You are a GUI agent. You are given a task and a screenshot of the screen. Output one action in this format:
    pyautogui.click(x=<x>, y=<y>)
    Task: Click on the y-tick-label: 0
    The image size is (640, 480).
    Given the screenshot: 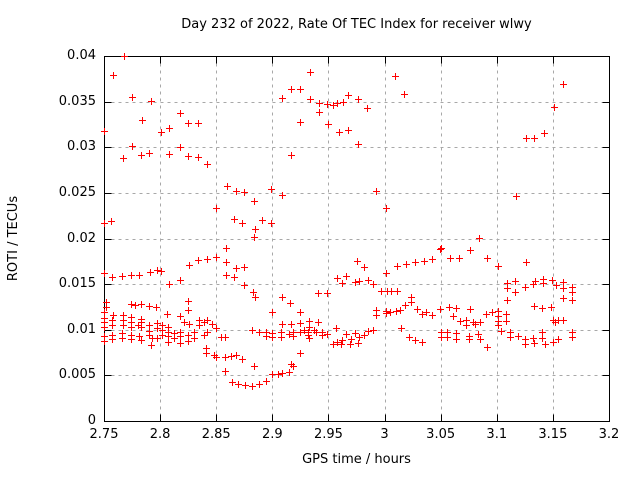 What is the action you would take?
    pyautogui.click(x=91, y=420)
    